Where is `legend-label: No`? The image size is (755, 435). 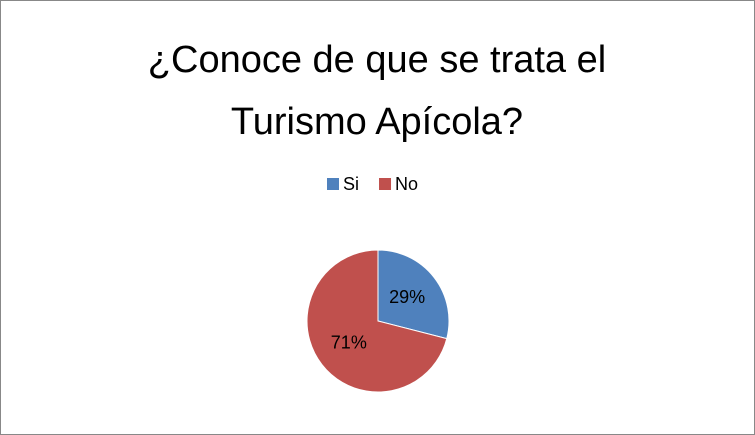 legend-label: No is located at coordinates (406, 184).